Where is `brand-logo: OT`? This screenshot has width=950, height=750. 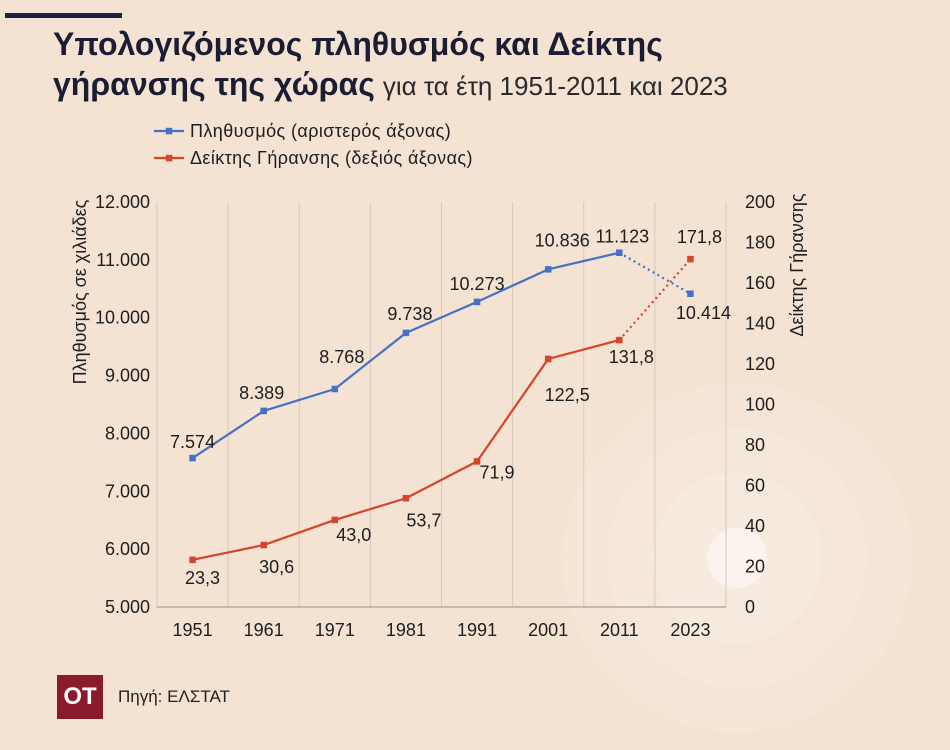 brand-logo: OT is located at coordinates (80, 697).